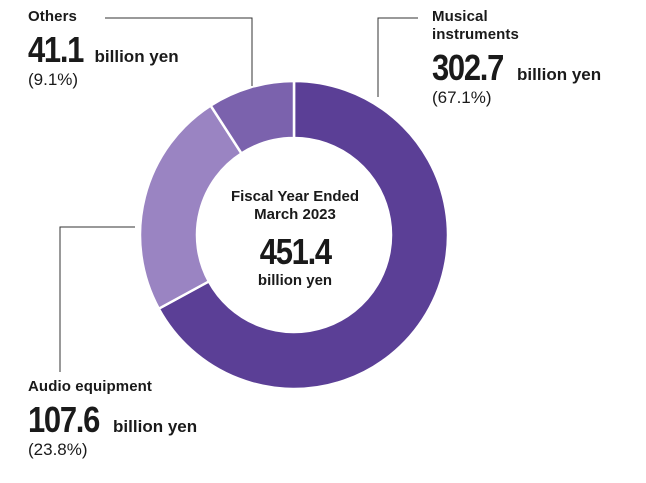 This screenshot has width=646, height=483. I want to click on slice-audio-equipment, so click(191, 207).